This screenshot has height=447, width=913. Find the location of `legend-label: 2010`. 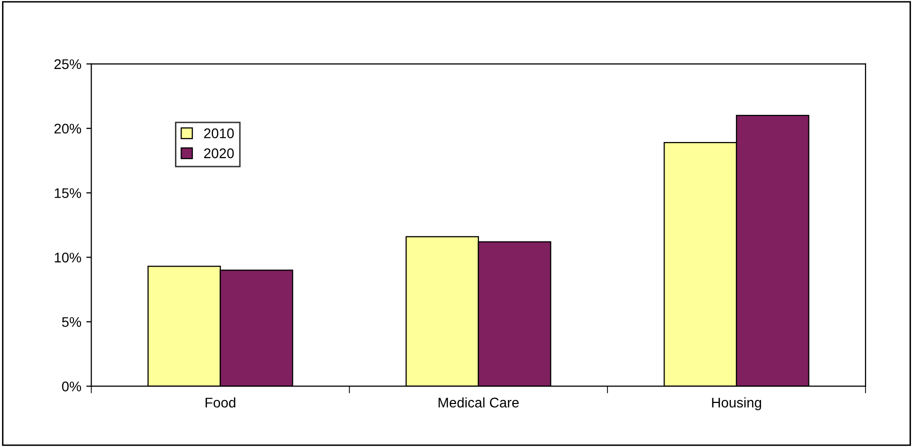

legend-label: 2010 is located at coordinates (219, 133).